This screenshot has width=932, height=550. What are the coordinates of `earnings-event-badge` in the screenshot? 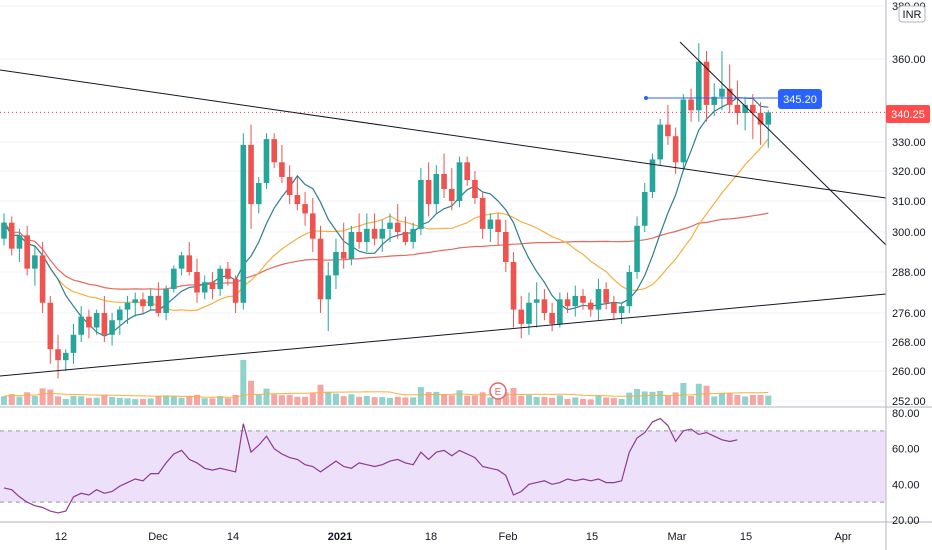 It's located at (498, 391).